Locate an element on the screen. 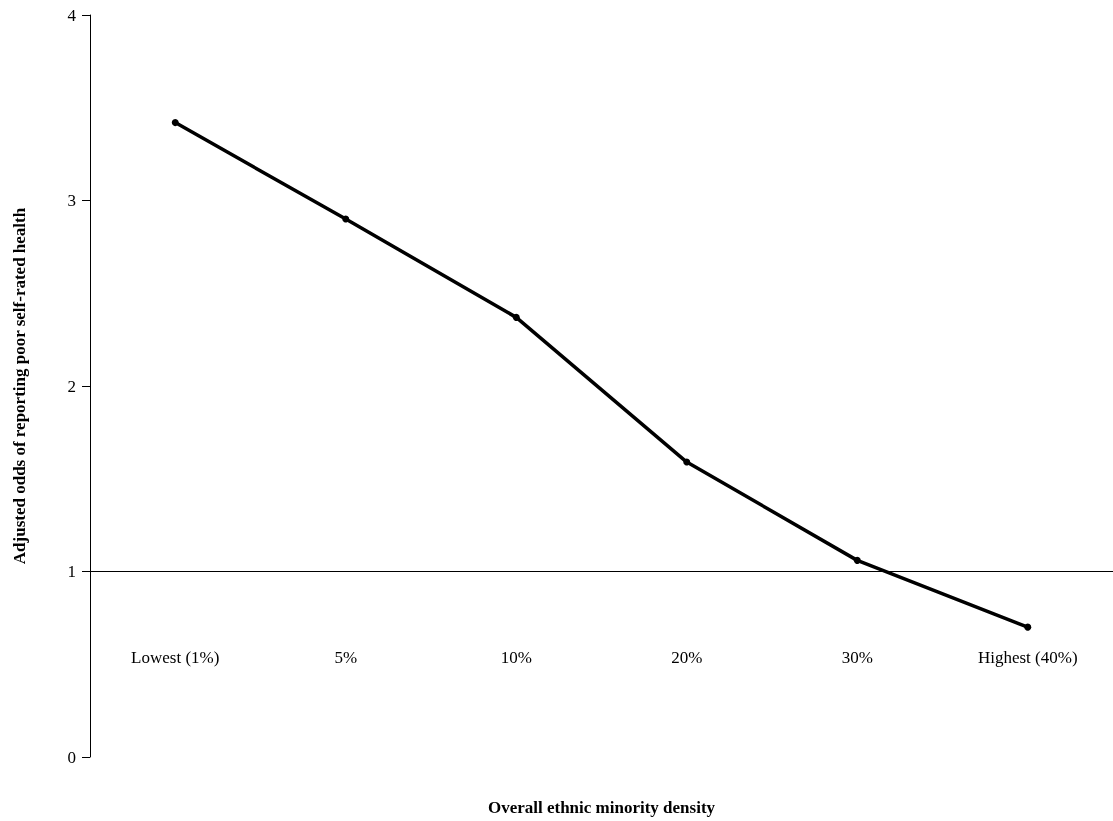 The image size is (1113, 821). y-tick-label: 0 is located at coordinates (71, 757).